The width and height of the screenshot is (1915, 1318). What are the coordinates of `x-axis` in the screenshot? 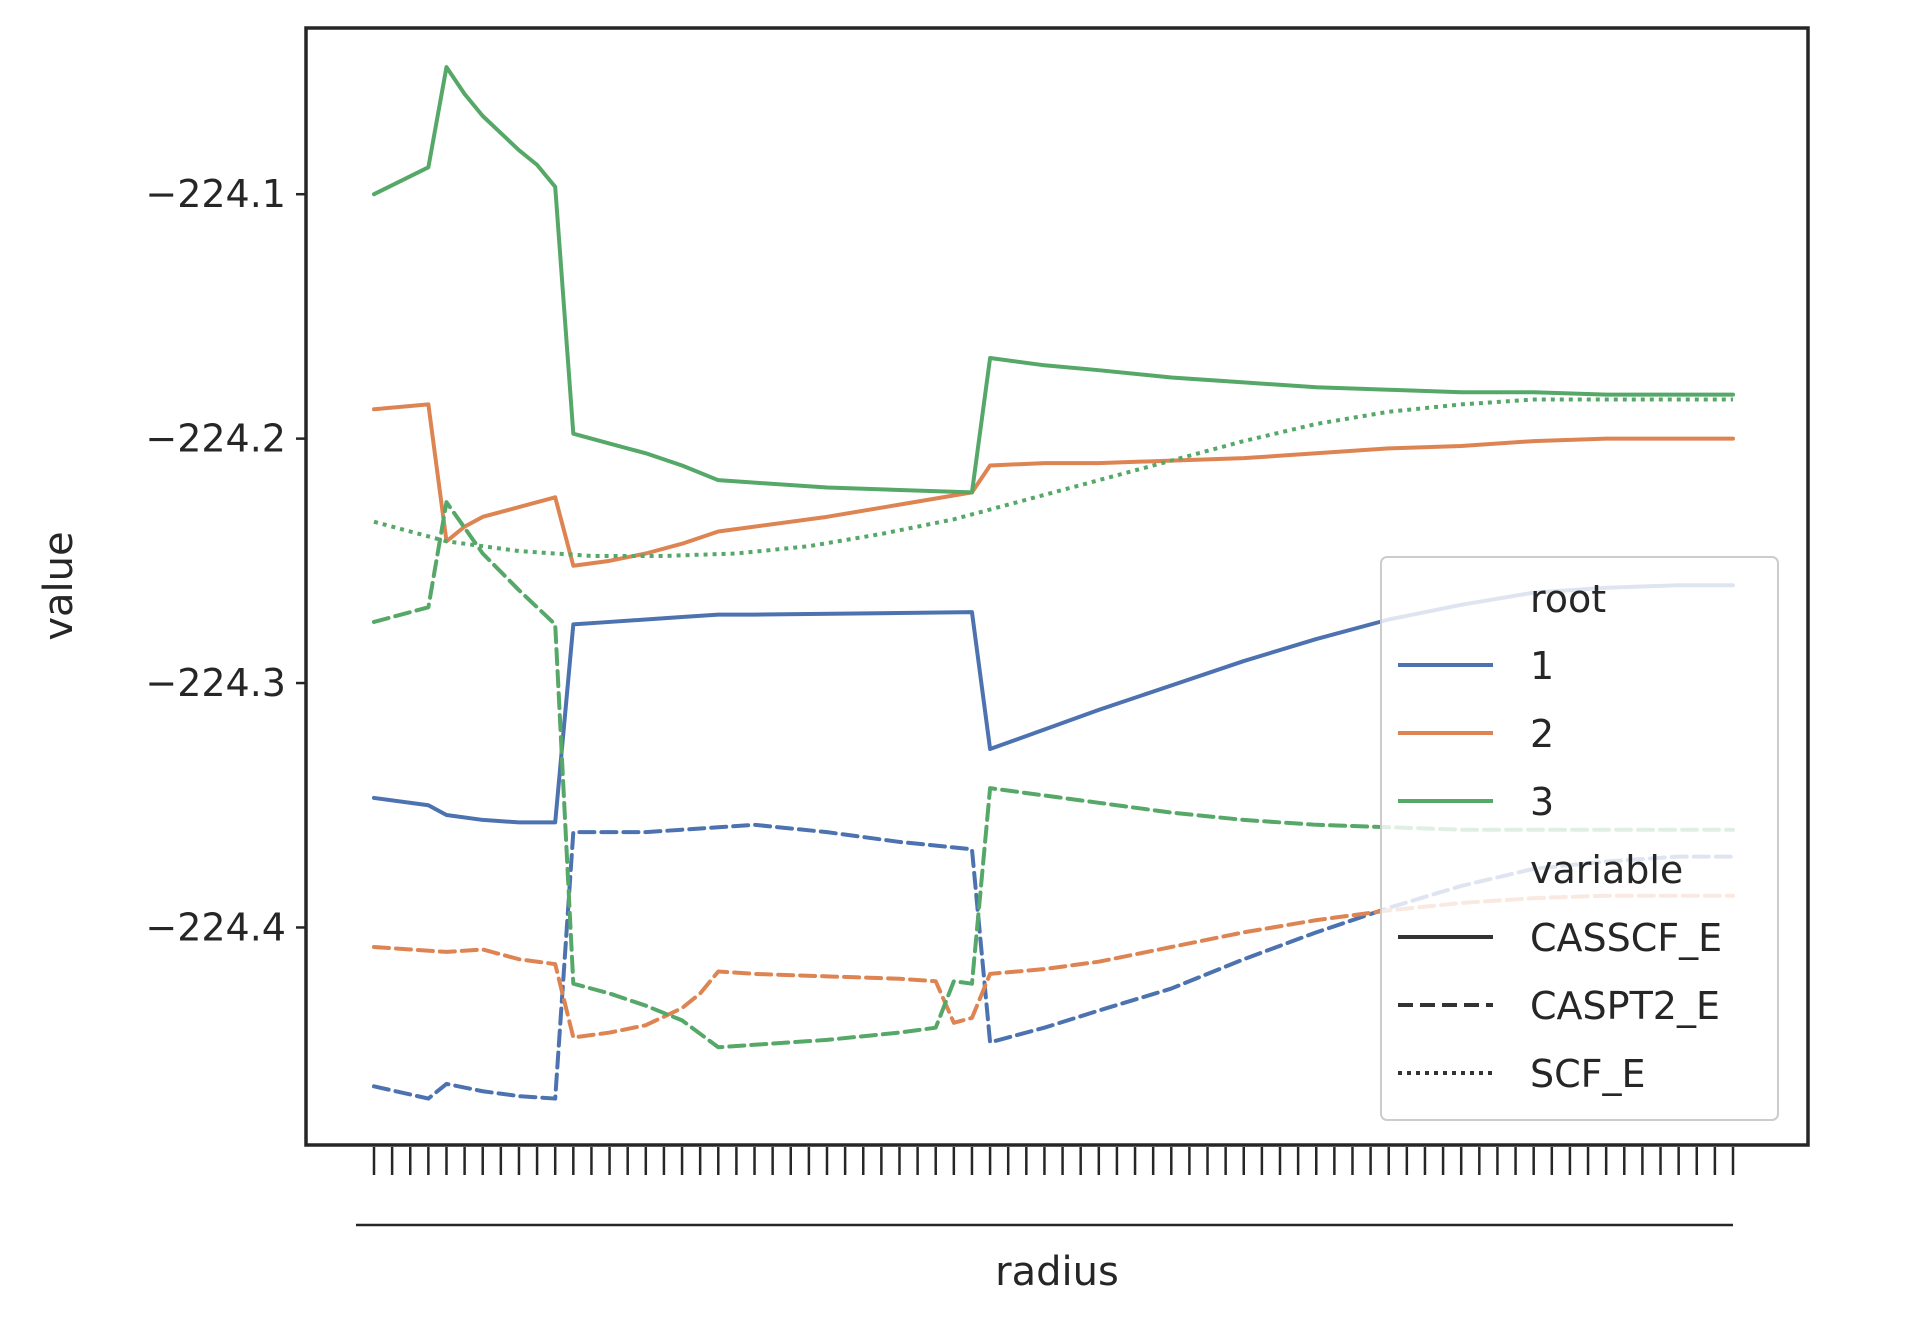 It's located at (1045, 1187).